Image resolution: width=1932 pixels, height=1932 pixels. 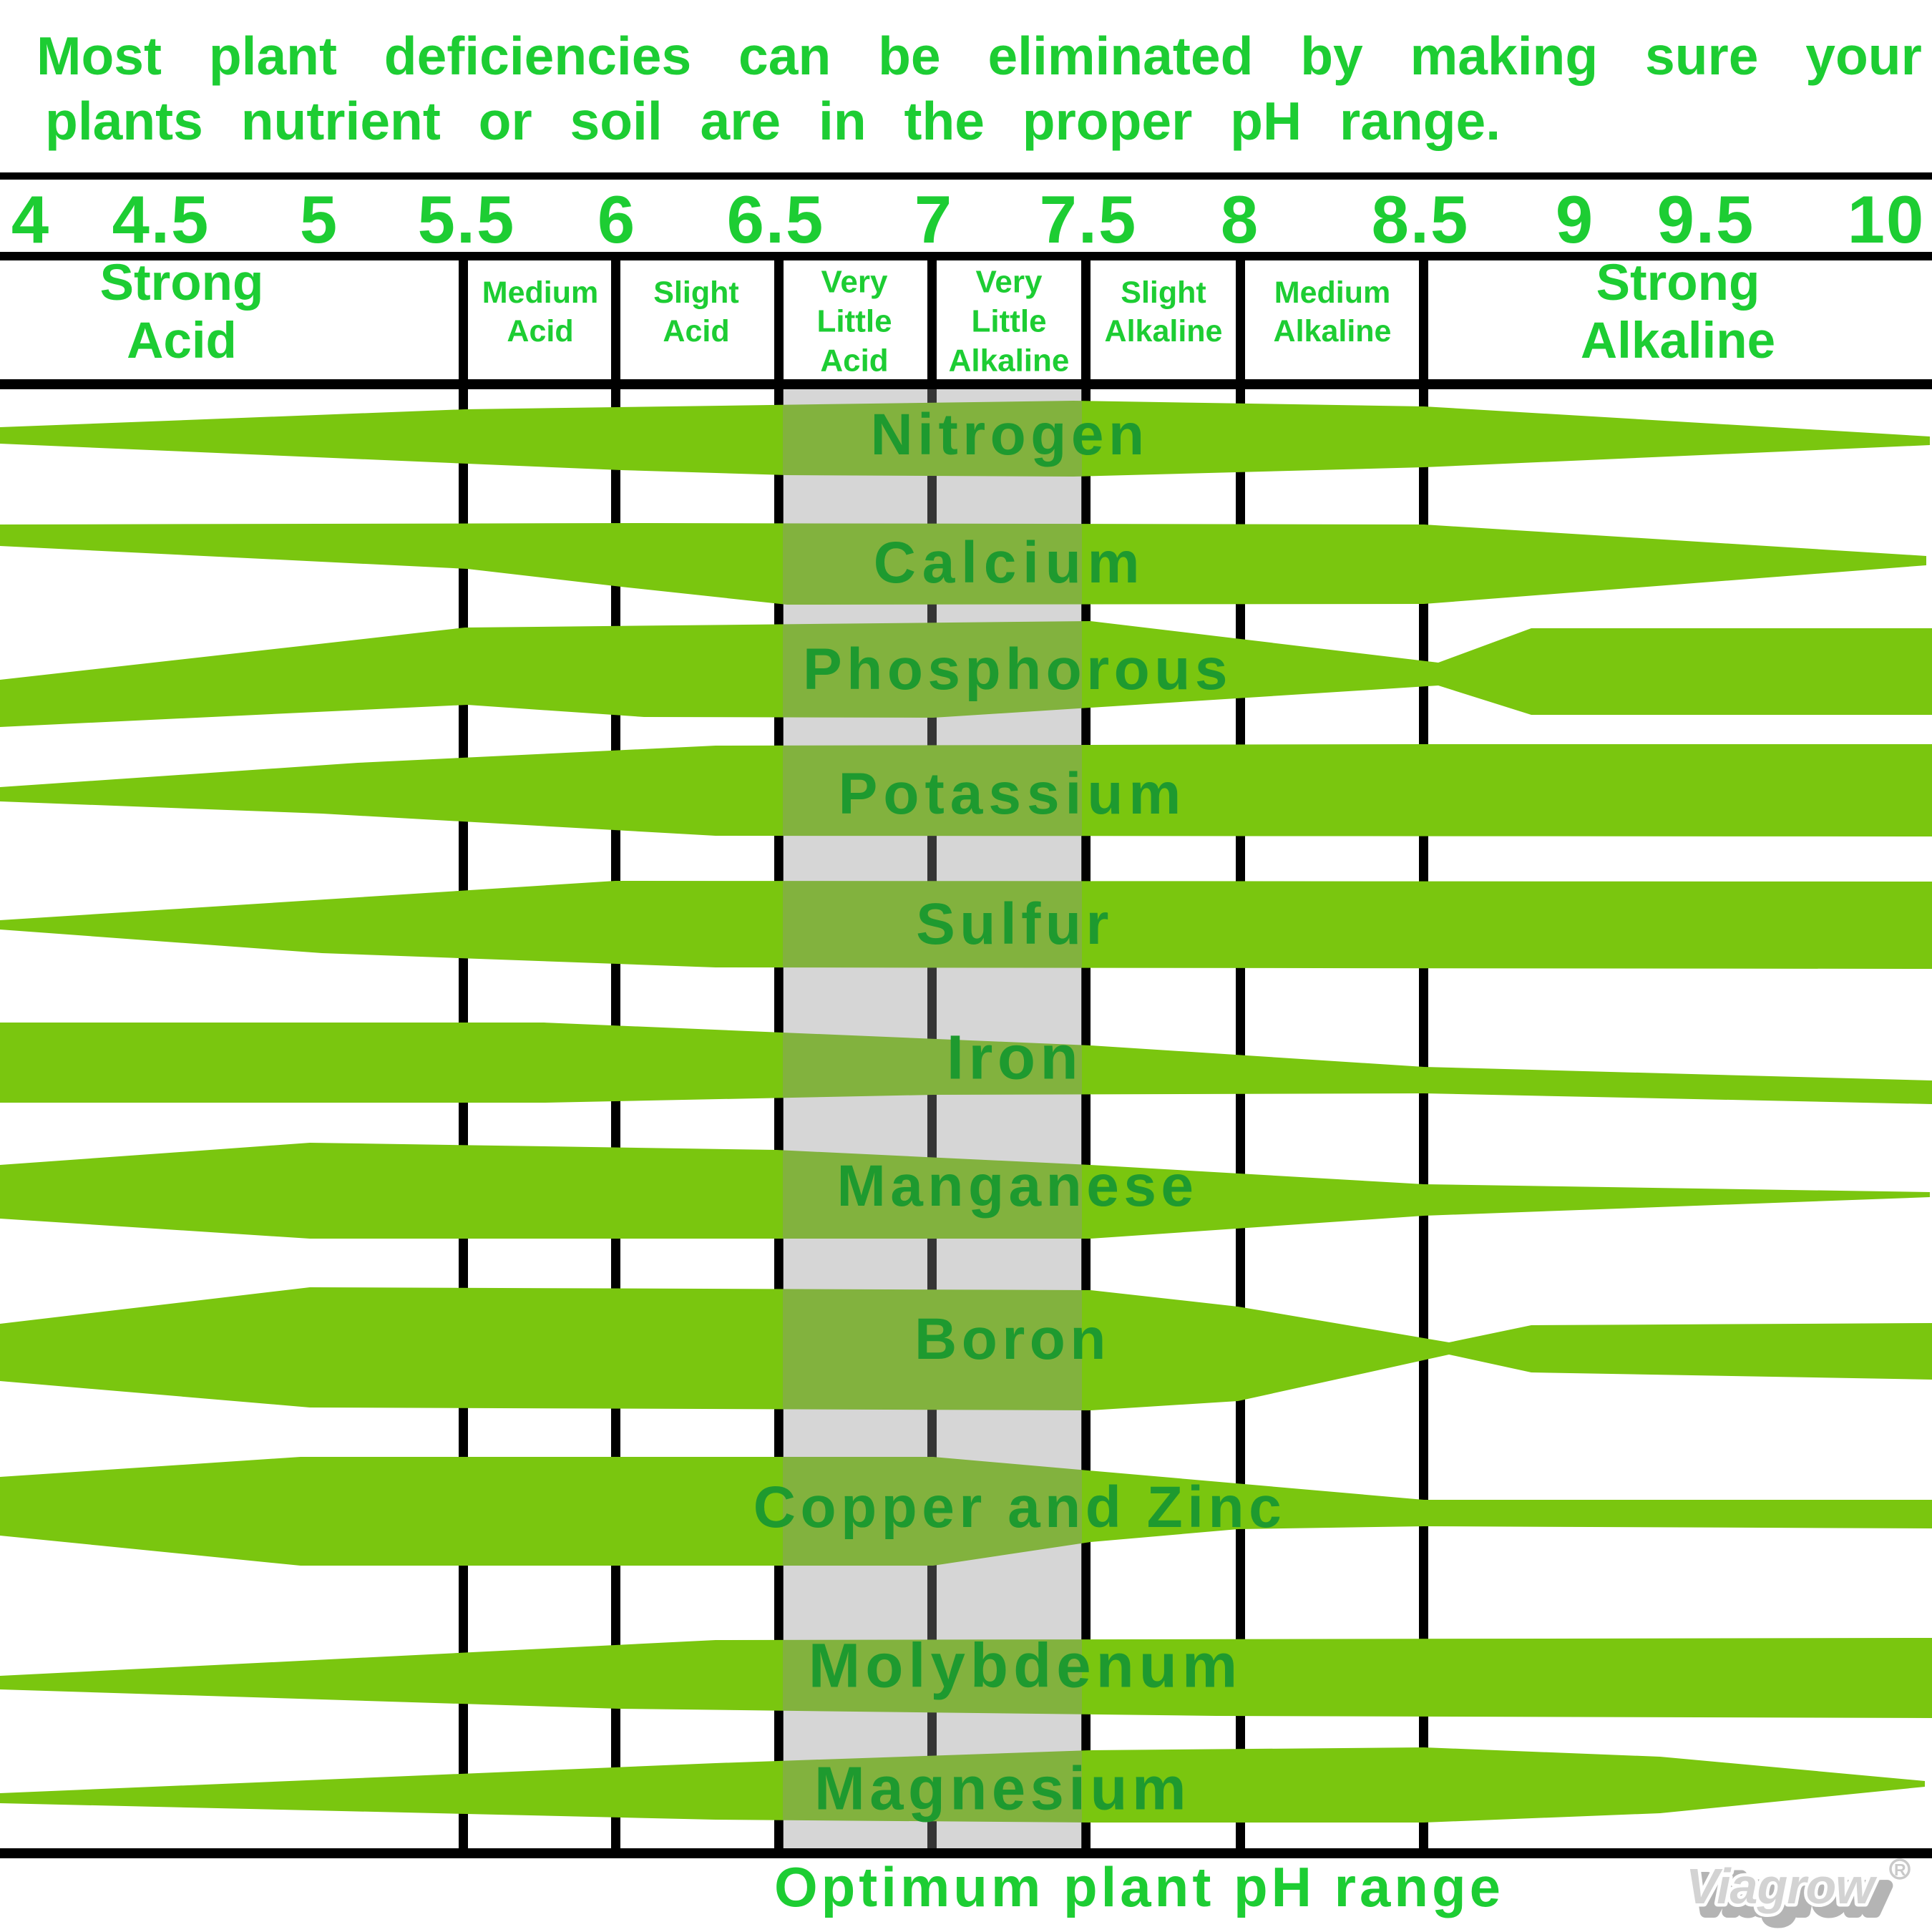 What do you see at coordinates (1900, 1869) in the screenshot?
I see `svg-text: R` at bounding box center [1900, 1869].